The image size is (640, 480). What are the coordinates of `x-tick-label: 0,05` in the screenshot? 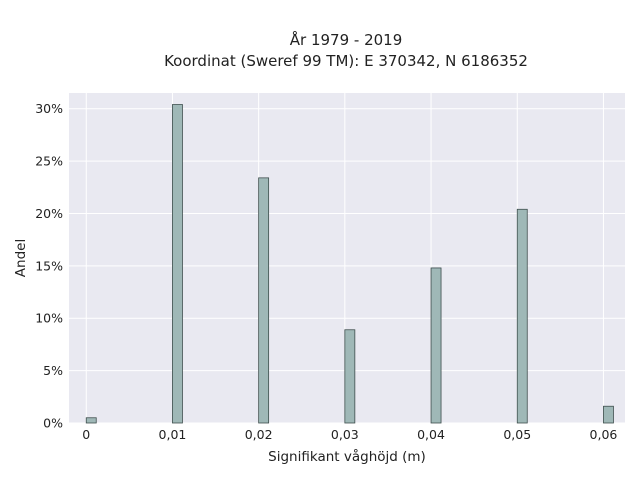 It's located at (517, 434).